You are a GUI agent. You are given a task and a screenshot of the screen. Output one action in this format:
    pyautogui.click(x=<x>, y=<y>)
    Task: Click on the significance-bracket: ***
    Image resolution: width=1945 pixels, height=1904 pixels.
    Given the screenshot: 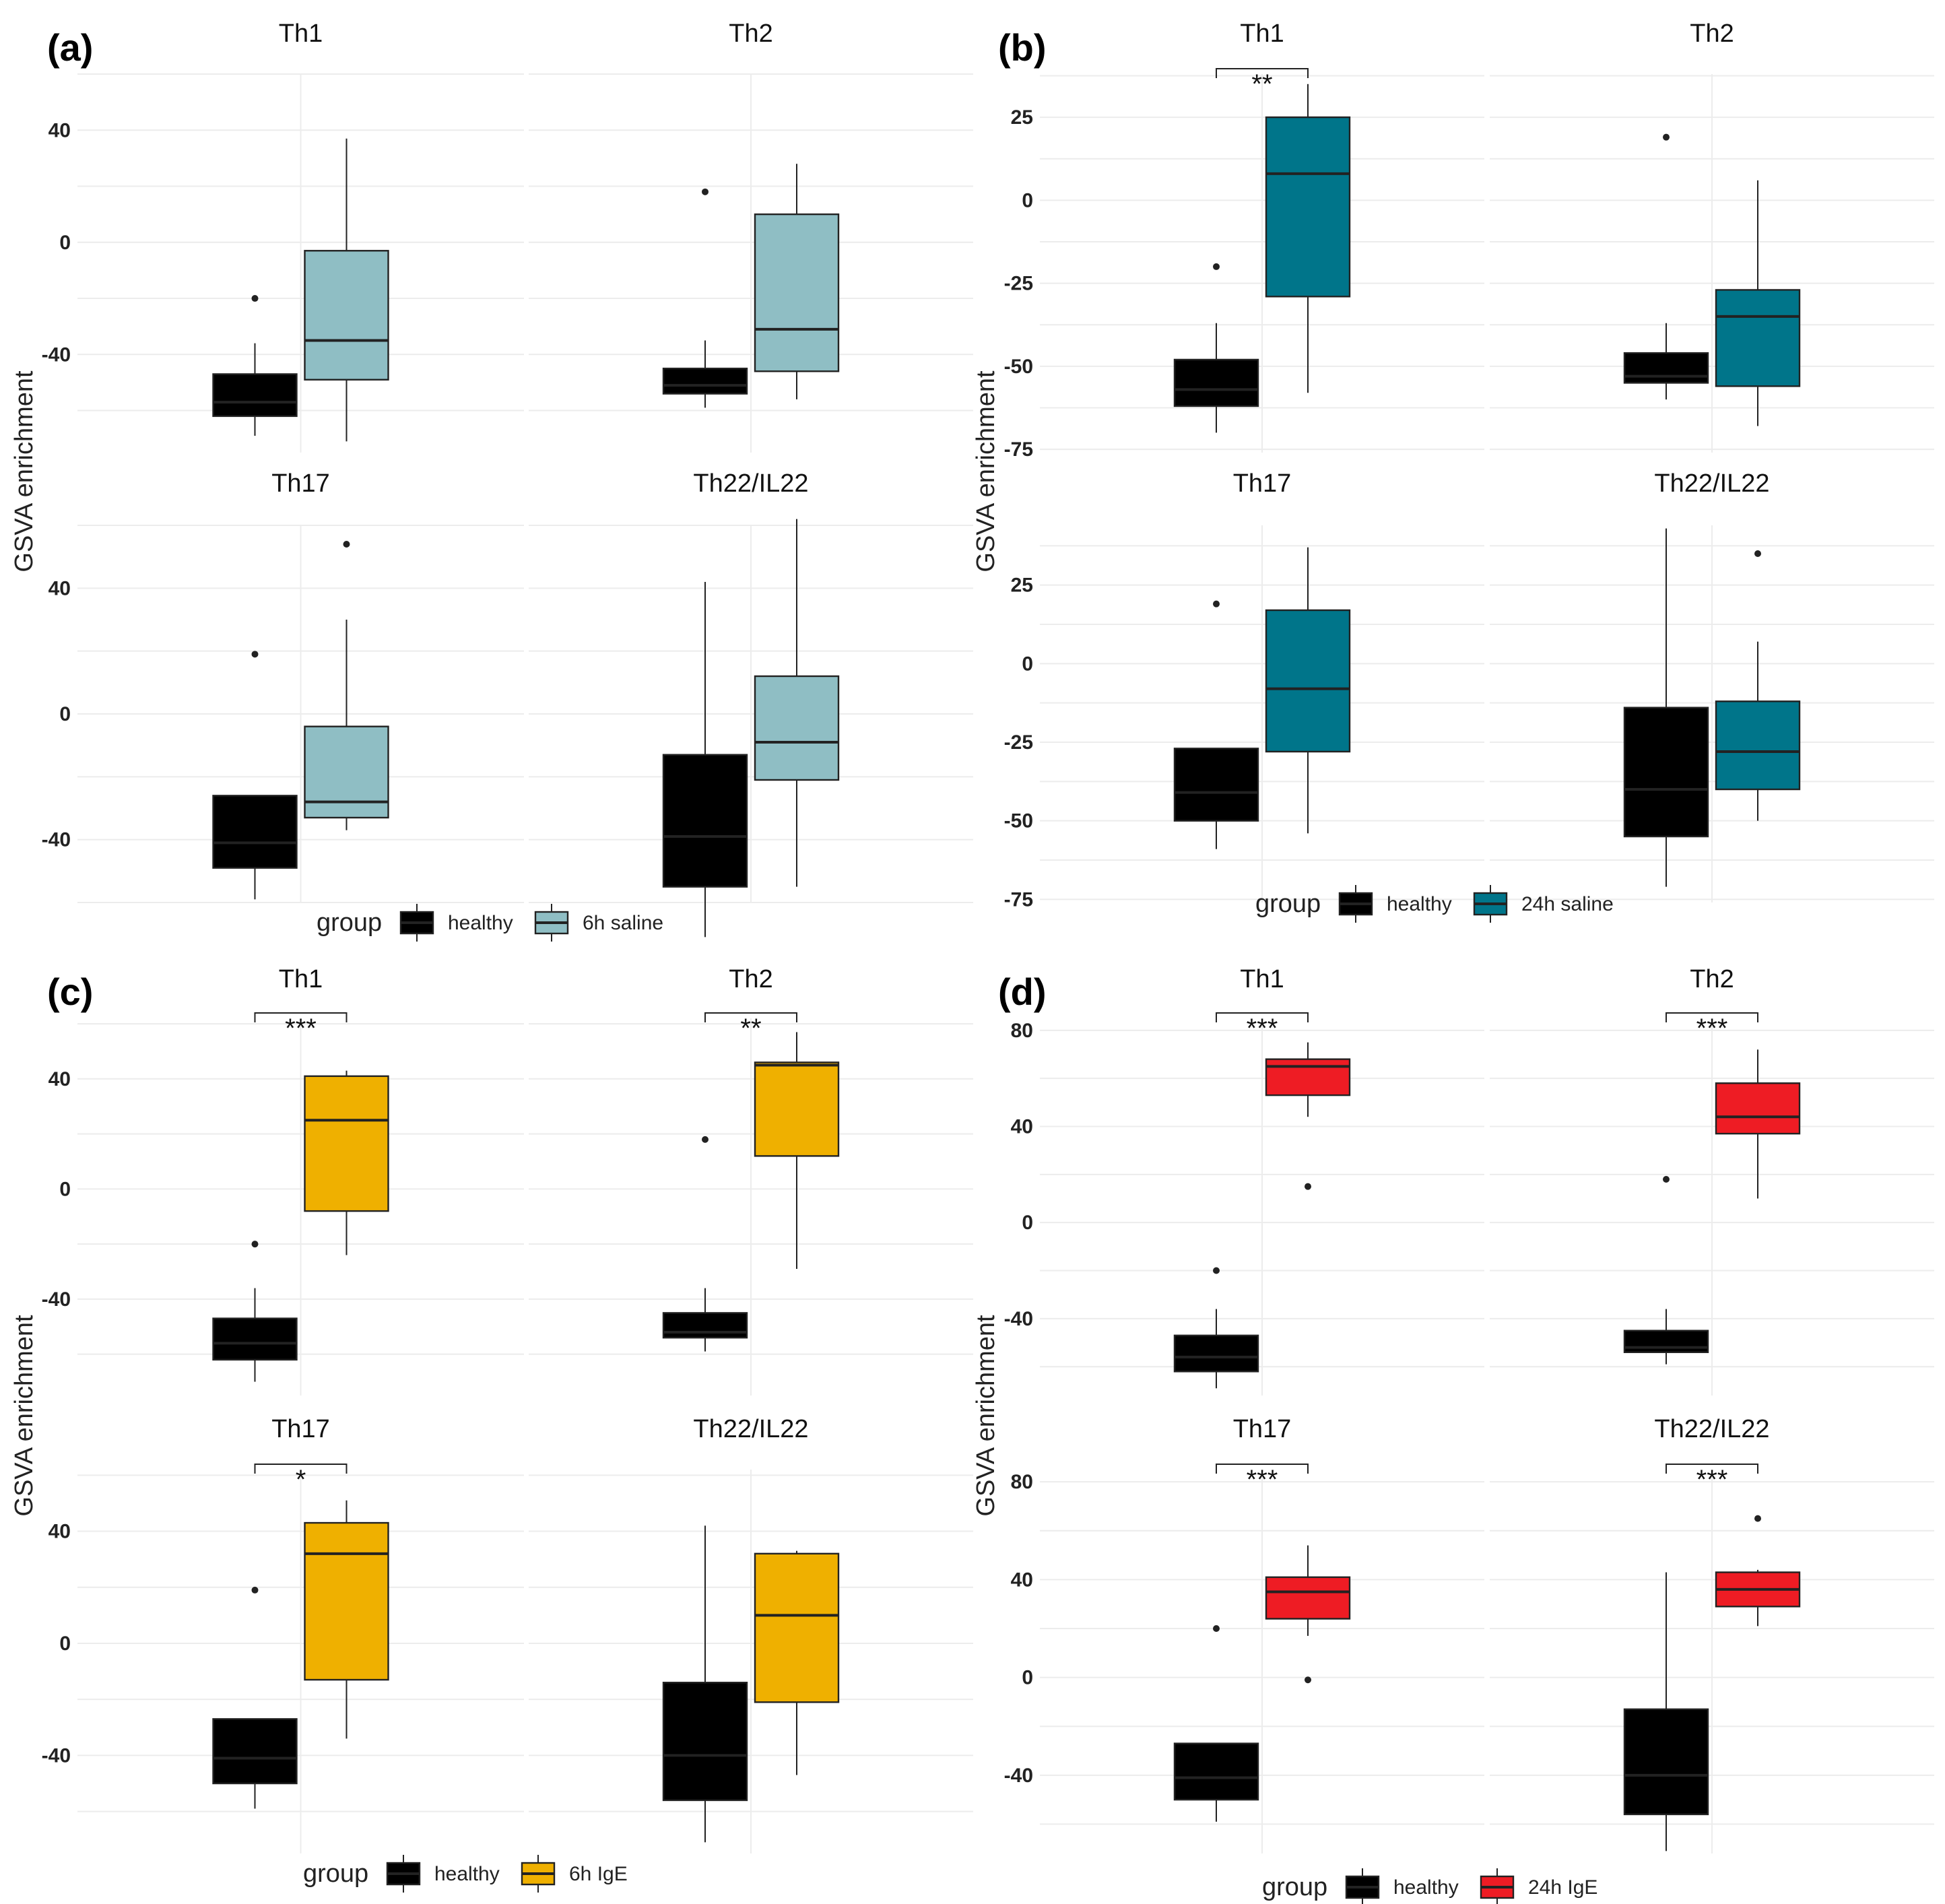 What is the action you would take?
    pyautogui.click(x=1262, y=1027)
    